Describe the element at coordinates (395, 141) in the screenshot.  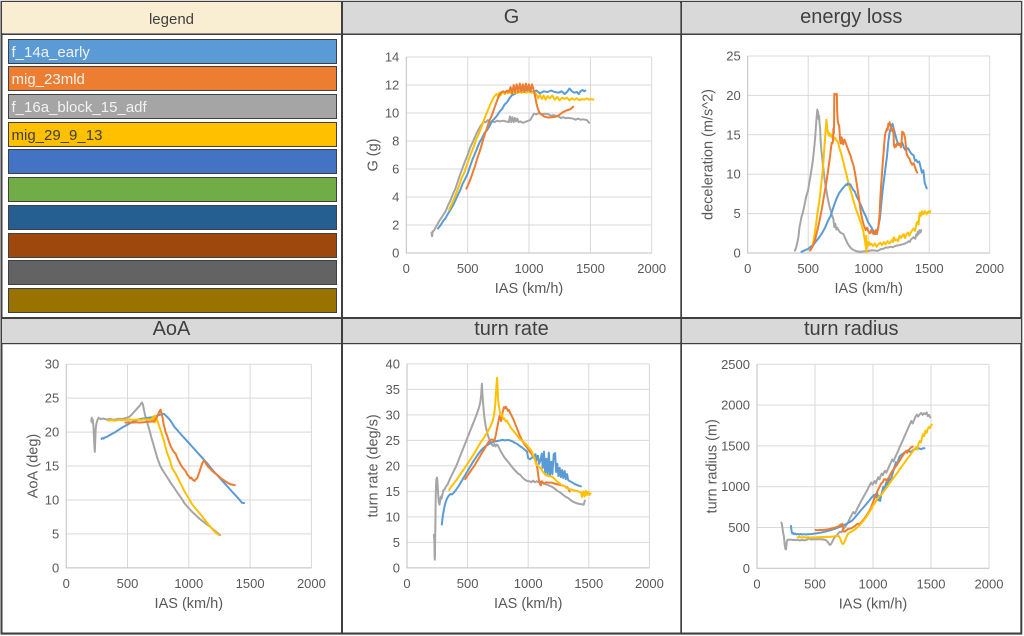
I see `svg-text: 8` at that location.